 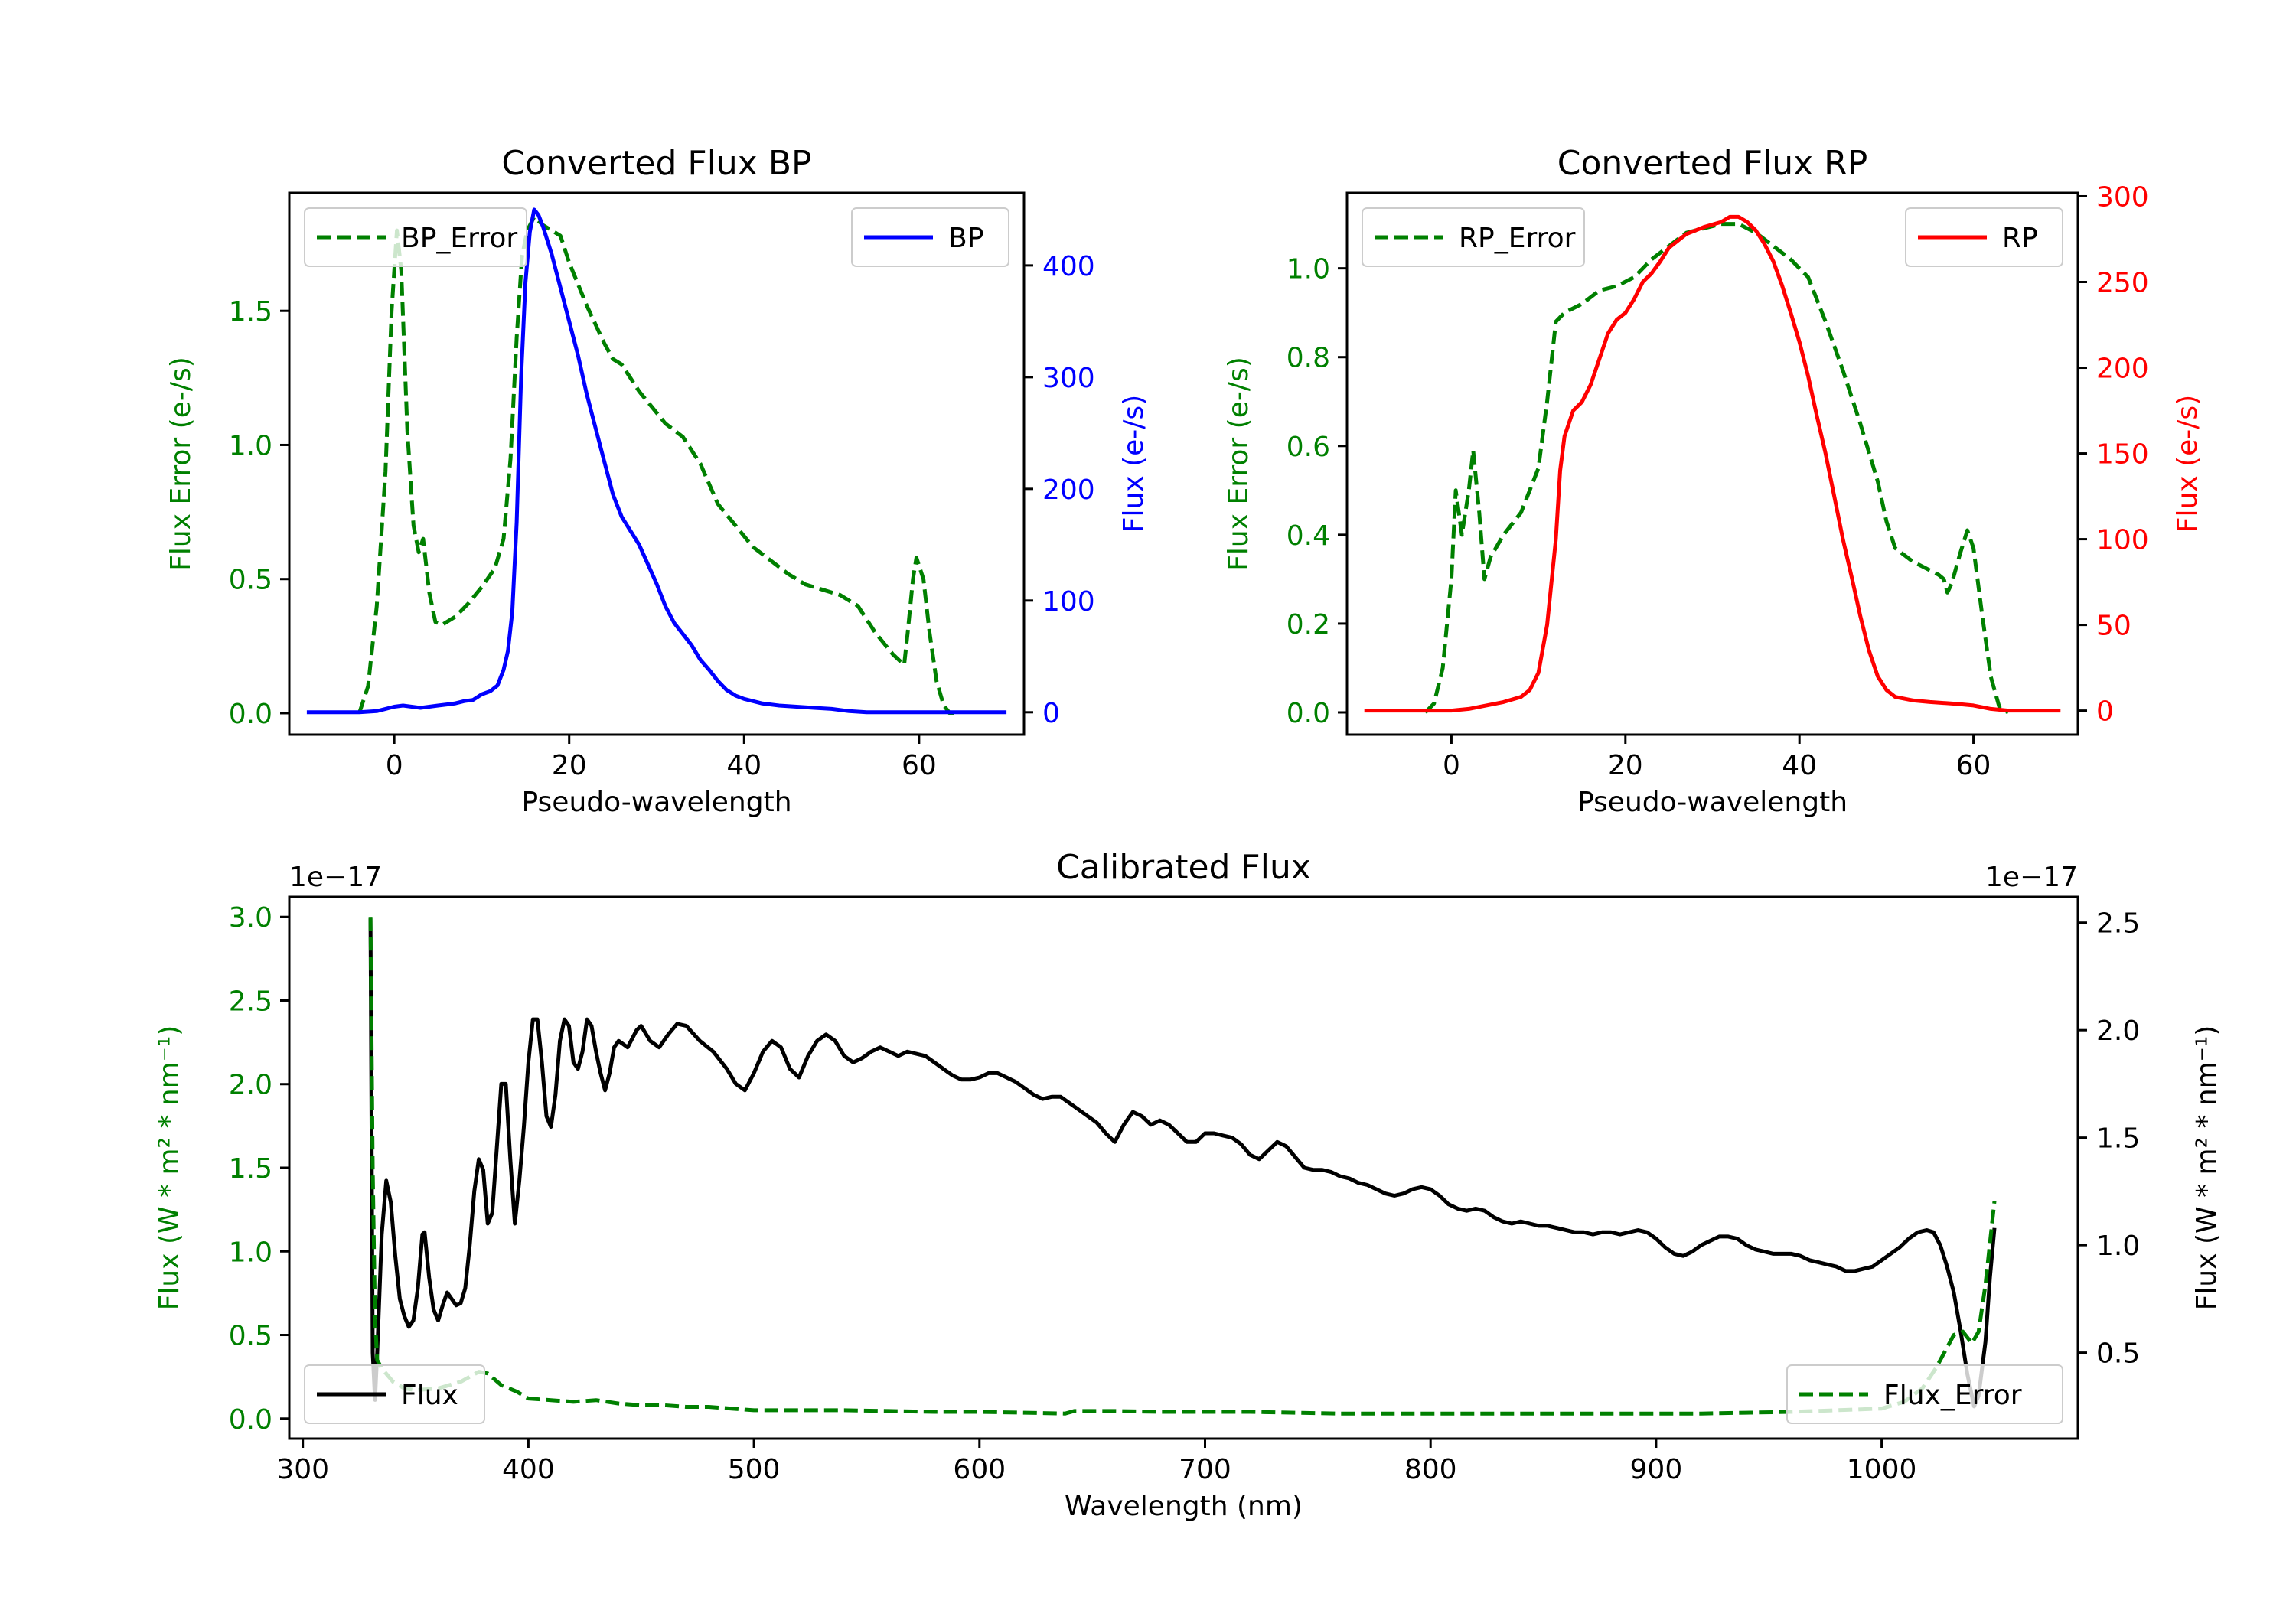 What do you see at coordinates (528, 1470) in the screenshot?
I see `calibrated-x-tick-label: 400` at bounding box center [528, 1470].